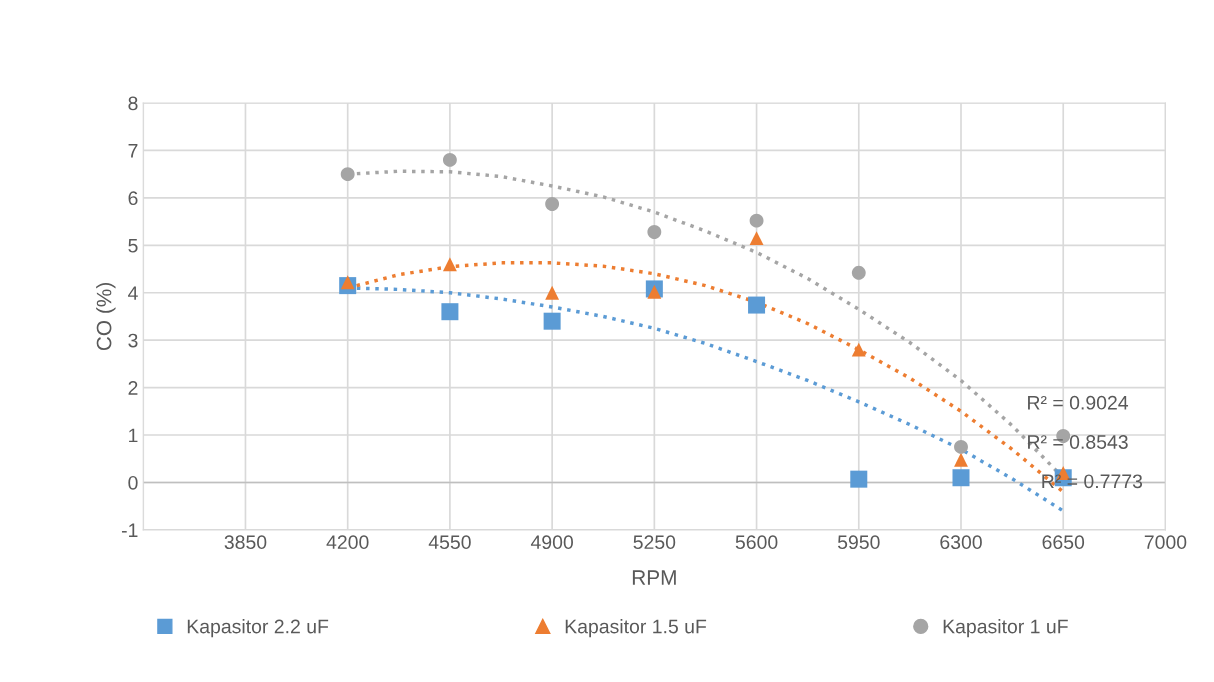 This screenshot has height=682, width=1214. Describe the element at coordinates (133, 103) in the screenshot. I see `y-tick-label: 8` at that location.